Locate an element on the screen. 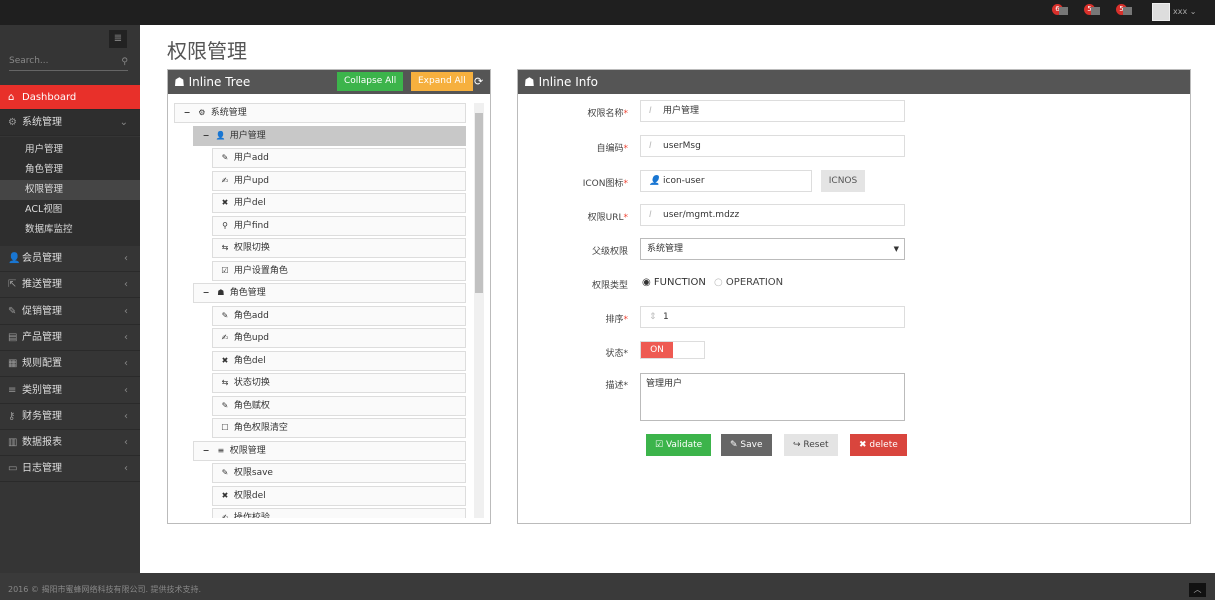 This screenshot has height=607, width=1215. sidebar-item: ▥ 数据报表 ‹ is located at coordinates (70, 443).